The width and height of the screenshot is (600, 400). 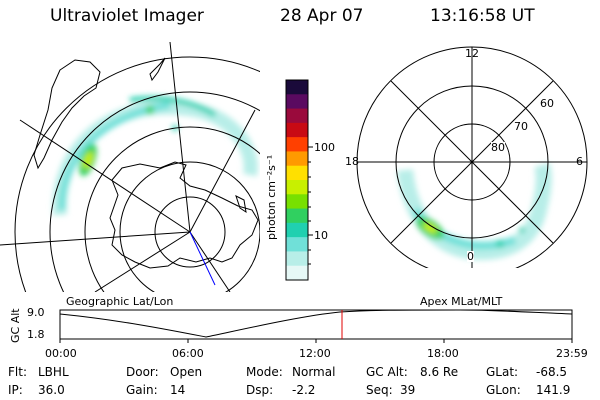 I want to click on altitude-panel, so click(x=316, y=326).